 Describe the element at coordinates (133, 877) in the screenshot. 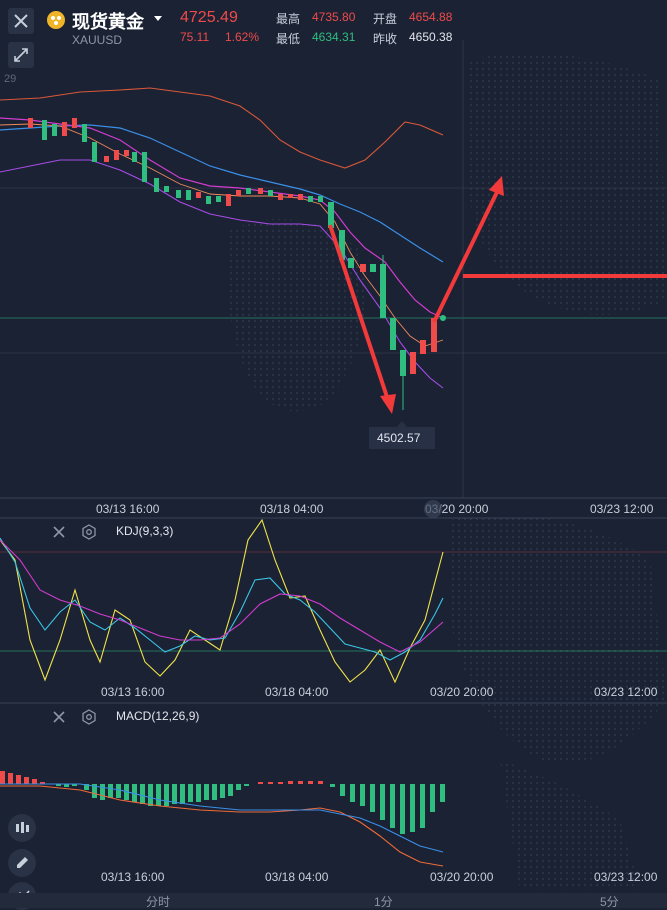

I see `macd-x-tick: 03/13 16:00` at that location.